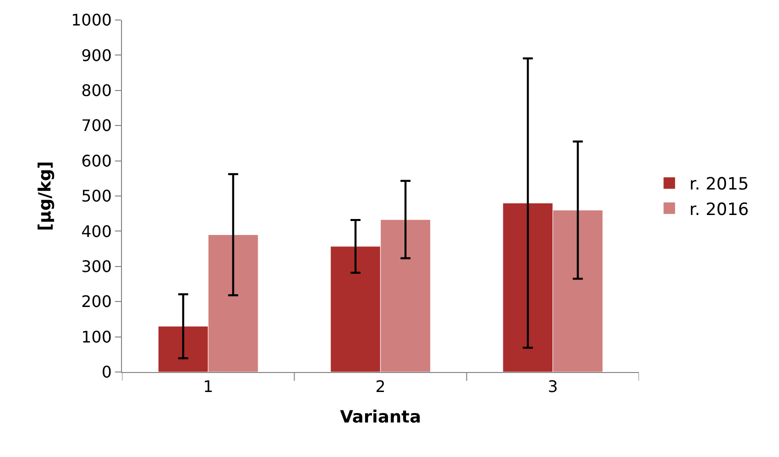 The image size is (779, 457). What do you see at coordinates (46, 196) in the screenshot?
I see `y-axis-title: [µg/kg]` at bounding box center [46, 196].